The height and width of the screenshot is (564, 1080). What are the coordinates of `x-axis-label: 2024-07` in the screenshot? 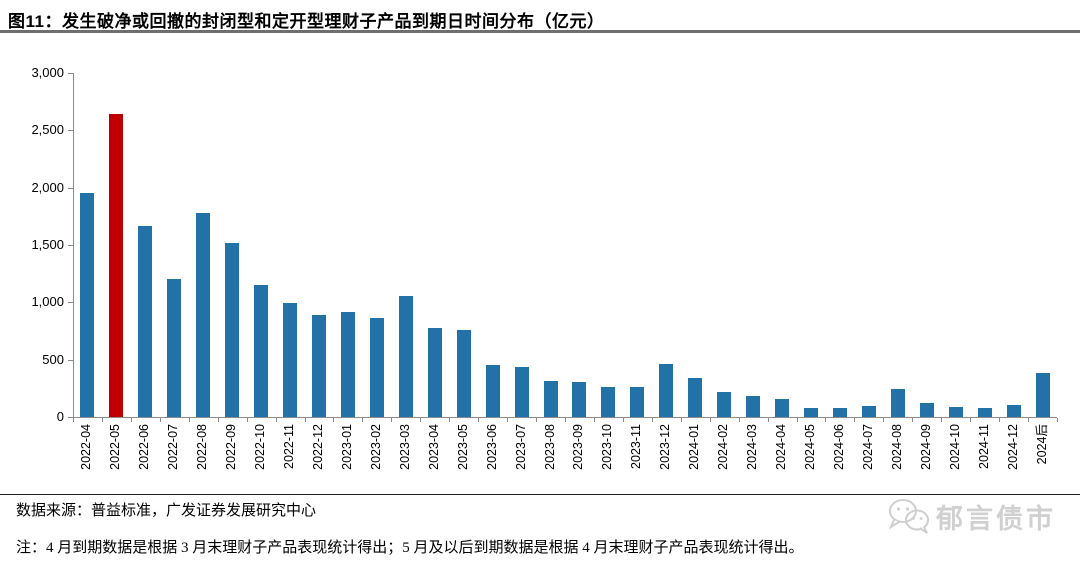 It's located at (867, 447).